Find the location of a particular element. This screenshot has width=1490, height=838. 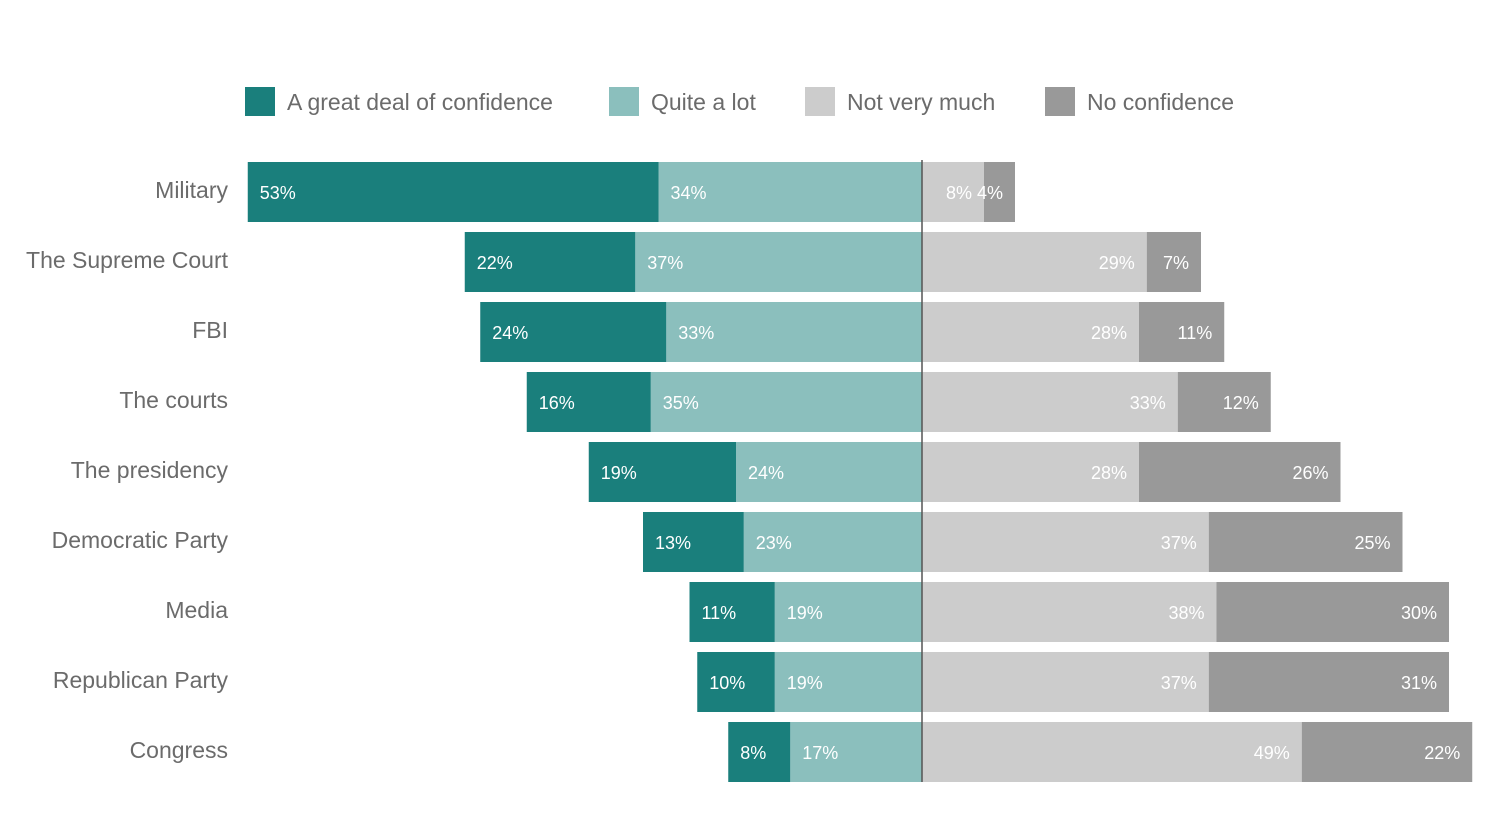

bar-label-military-a-great-deal-of-confidence: 53% is located at coordinates (278, 193).